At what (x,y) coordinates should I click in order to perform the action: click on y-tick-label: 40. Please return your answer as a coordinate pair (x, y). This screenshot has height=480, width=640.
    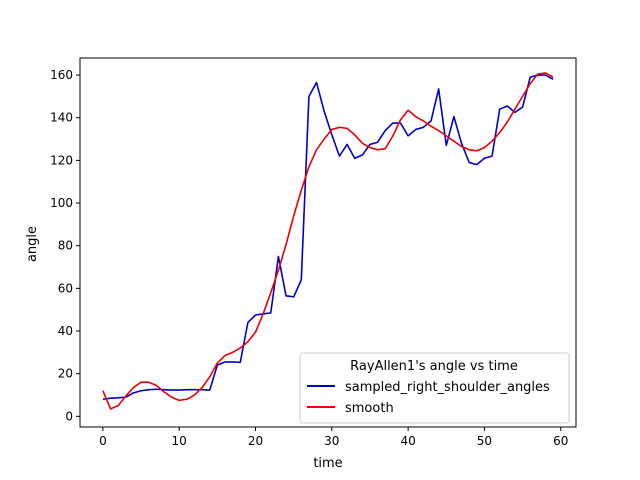
    Looking at the image, I should click on (65, 331).